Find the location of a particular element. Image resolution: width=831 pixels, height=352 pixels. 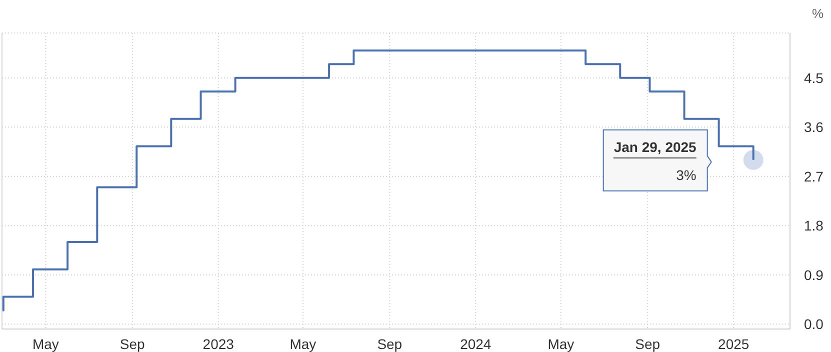

y-tick-label: 0.9 is located at coordinates (814, 274).